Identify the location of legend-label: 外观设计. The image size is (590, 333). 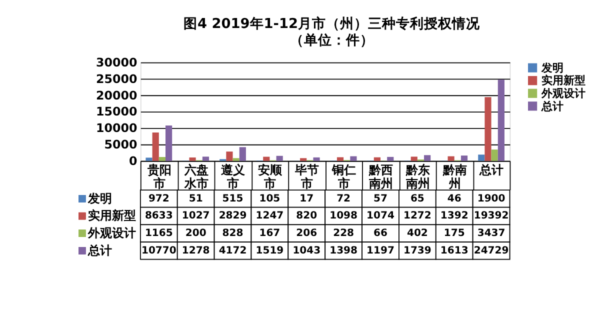
(563, 93).